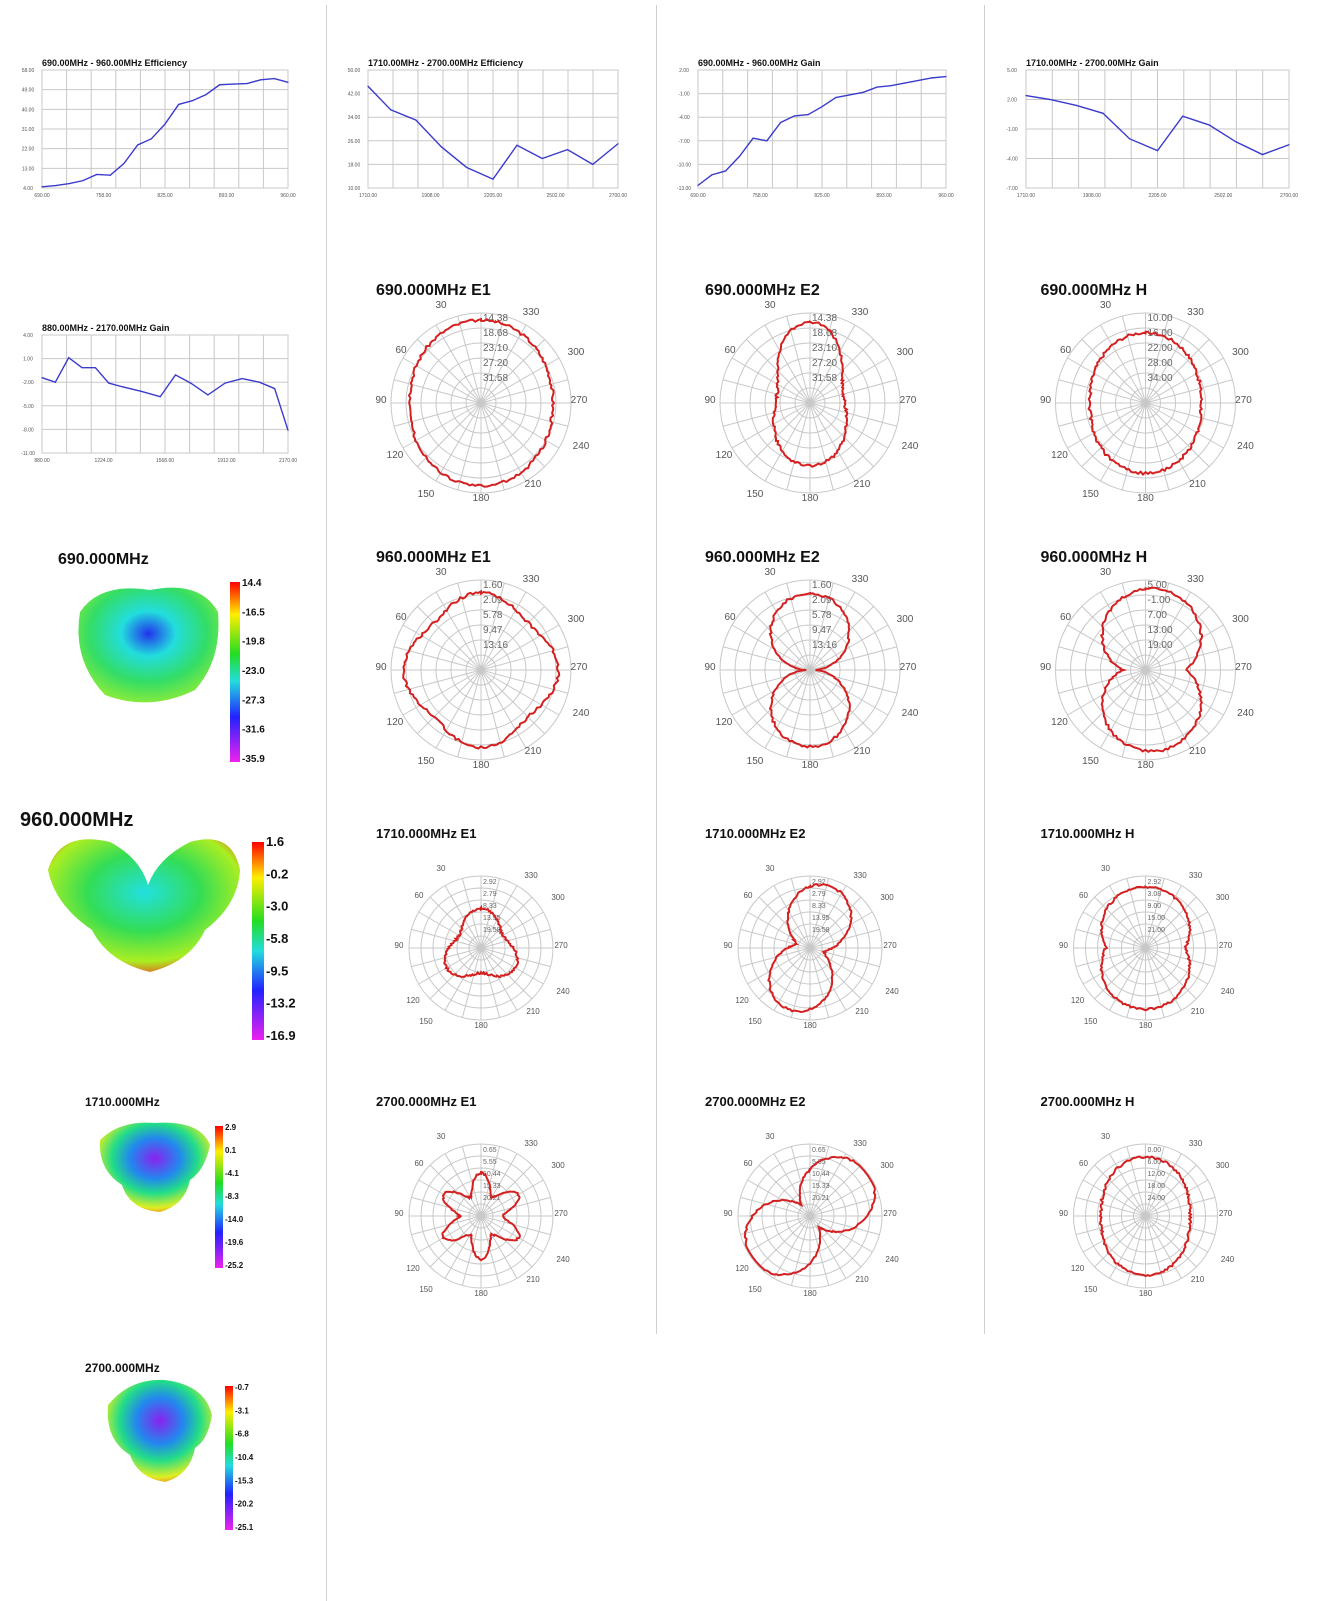 The width and height of the screenshot is (1327, 1601). What do you see at coordinates (1088, 833) in the screenshot?
I see `polar-title: 1710.000MHz H` at bounding box center [1088, 833].